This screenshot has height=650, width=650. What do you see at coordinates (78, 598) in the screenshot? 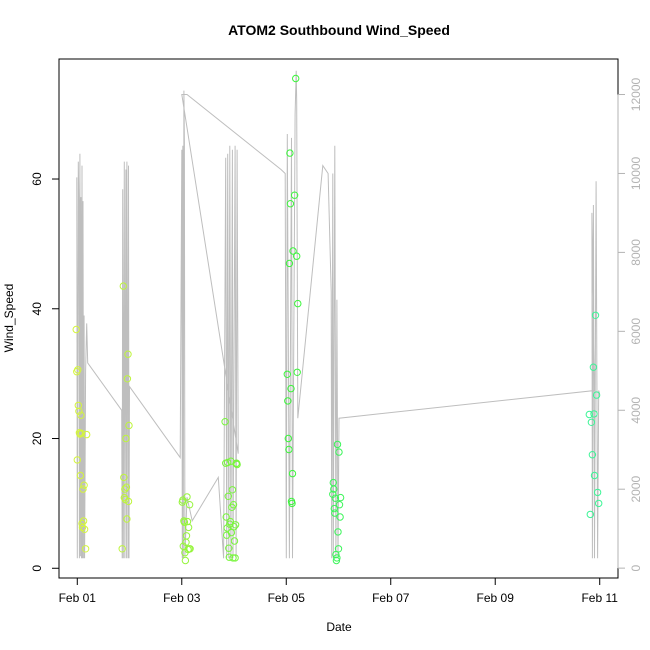
I see `x-tick-label: Feb 01` at bounding box center [78, 598].